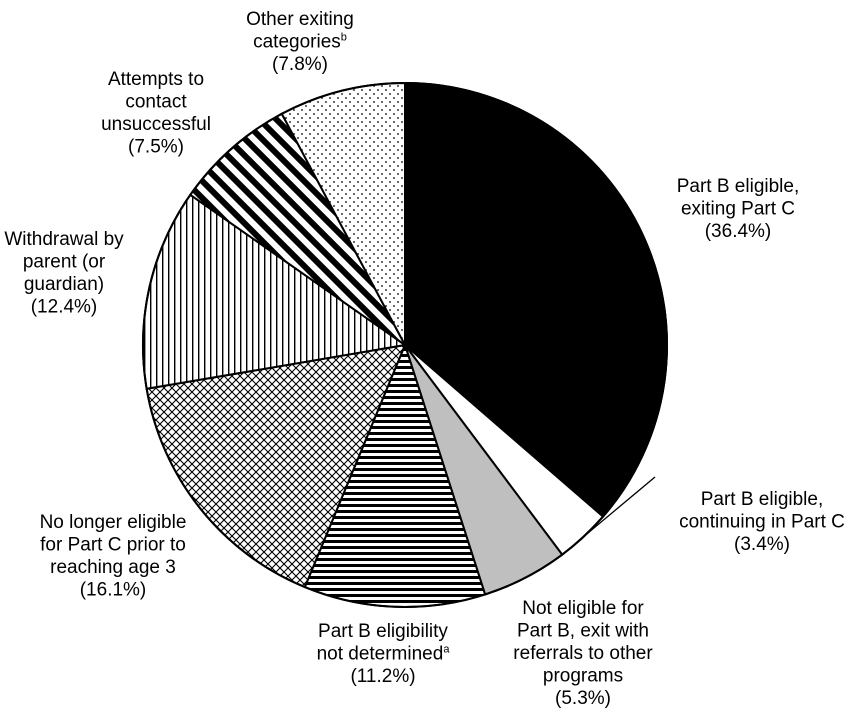  What do you see at coordinates (113, 522) in the screenshot?
I see `slice-label-line: No longer eligible` at bounding box center [113, 522].